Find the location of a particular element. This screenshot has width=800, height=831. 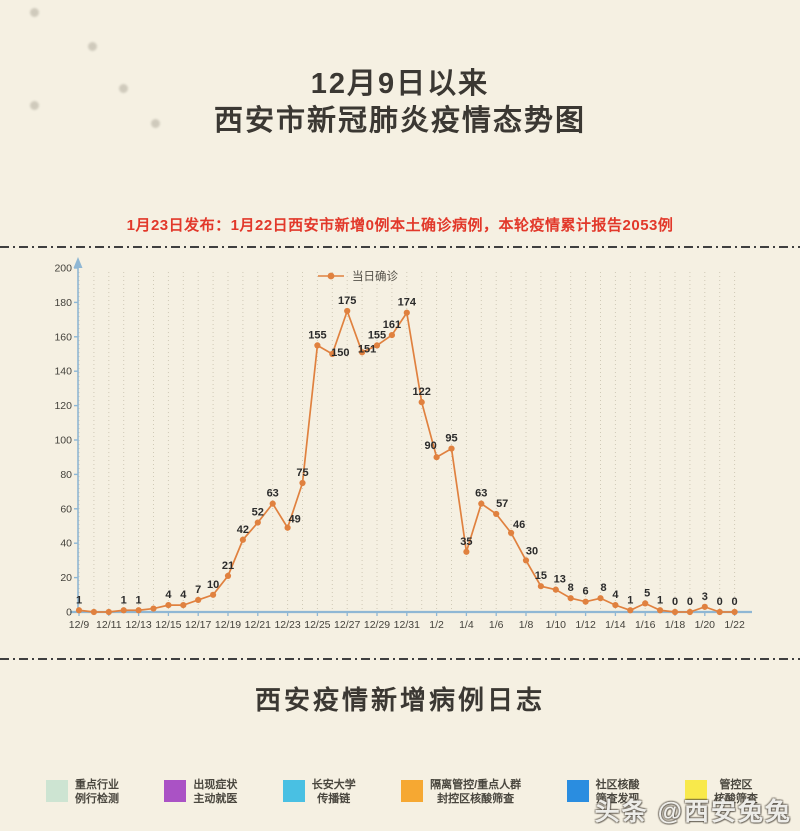

legend-item: 隔离管控/重点人群 封控区核酸筛查 is located at coordinates (461, 792).